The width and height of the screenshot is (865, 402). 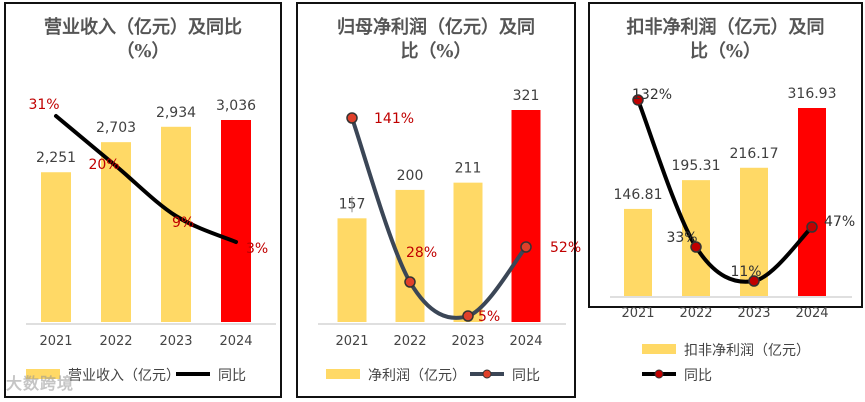 I want to click on yoy-value-label: 11%, so click(x=745, y=272).